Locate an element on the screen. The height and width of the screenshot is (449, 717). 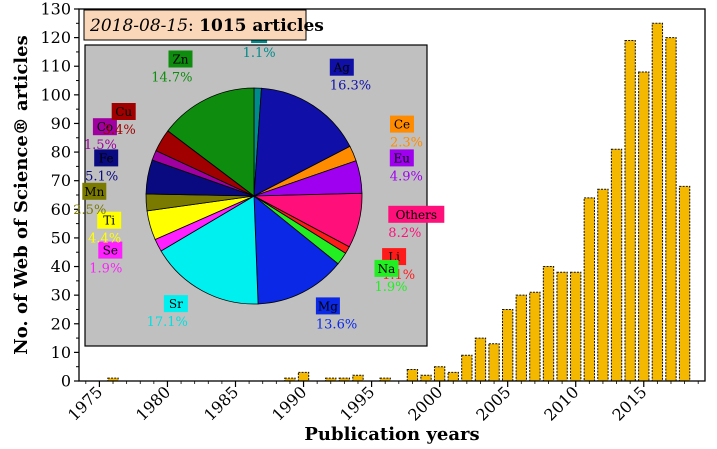
bar-1992 is located at coordinates (331, 379).